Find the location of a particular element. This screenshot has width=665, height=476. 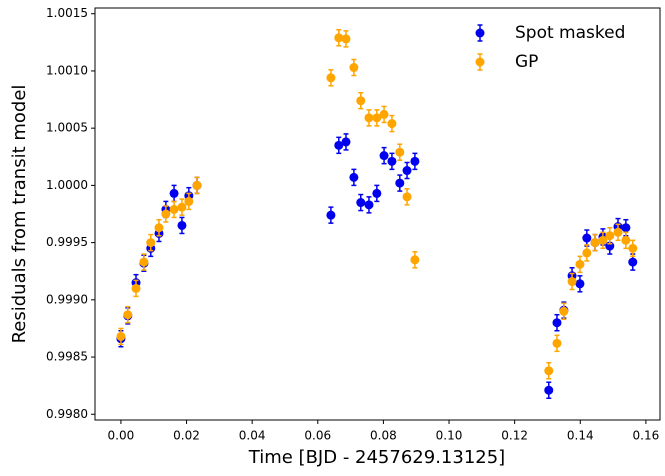

y-tick-label: 0.9980 is located at coordinates (67, 414).